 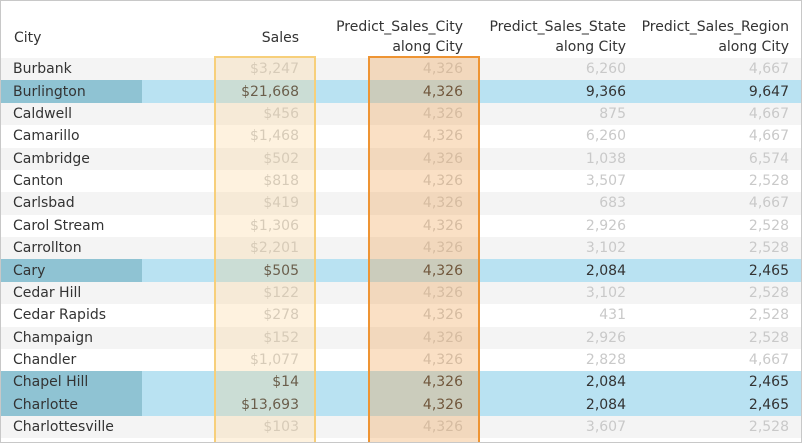 I want to click on sales-cell: $505, so click(x=281, y=270).